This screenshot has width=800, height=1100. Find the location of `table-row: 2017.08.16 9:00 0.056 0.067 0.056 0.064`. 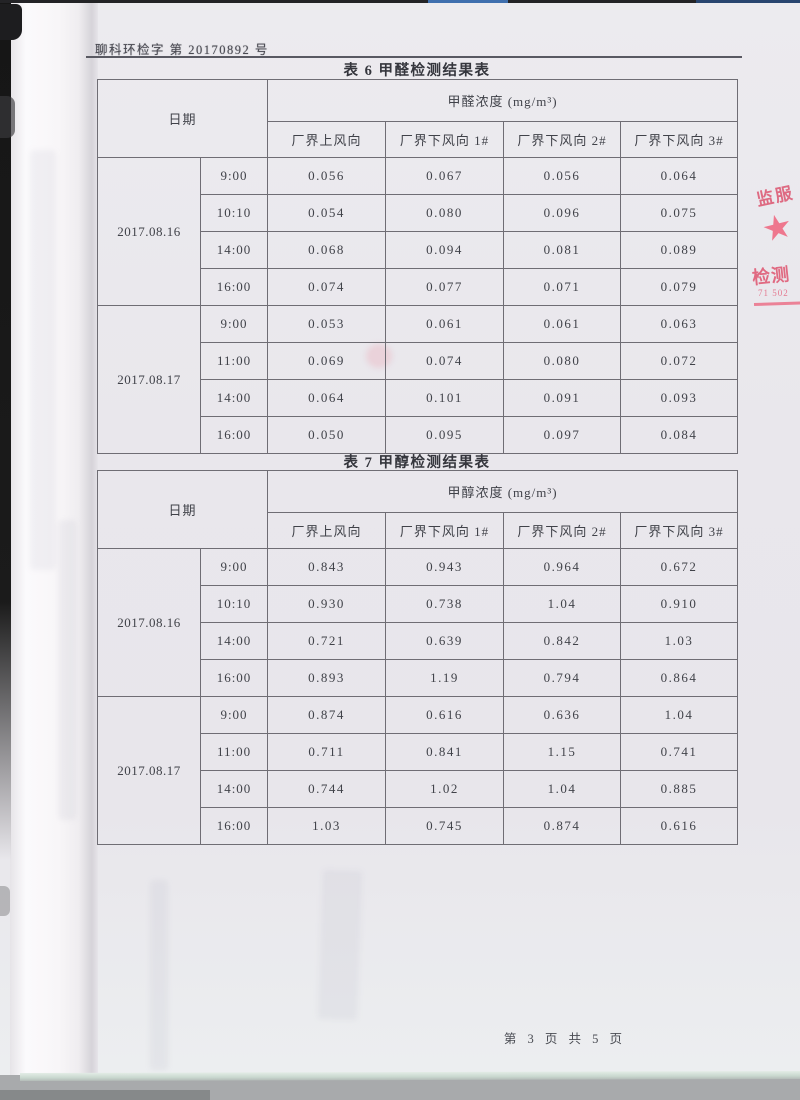

table-row: 2017.08.16 9:00 0.056 0.067 0.056 0.064 is located at coordinates (418, 231).